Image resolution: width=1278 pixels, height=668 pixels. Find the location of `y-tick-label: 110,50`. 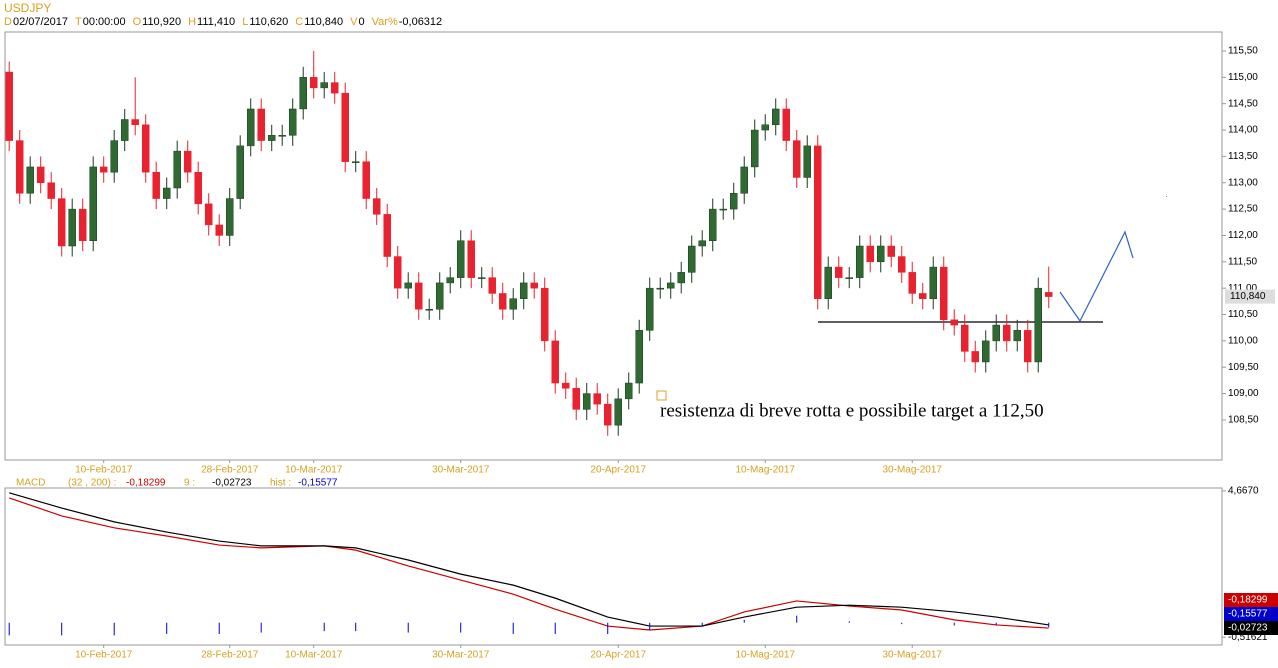

y-tick-label: 110,50 is located at coordinates (1243, 314).